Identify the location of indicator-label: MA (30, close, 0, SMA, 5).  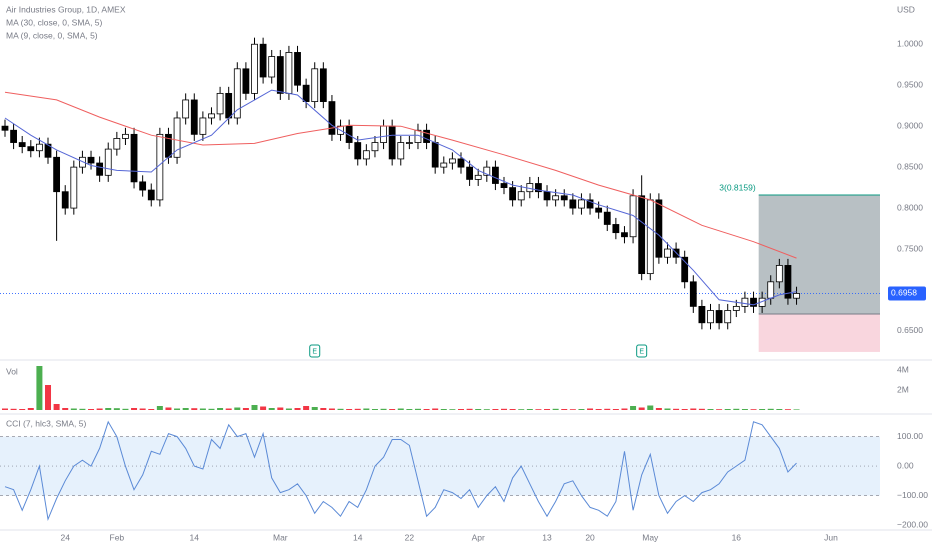
(54, 22).